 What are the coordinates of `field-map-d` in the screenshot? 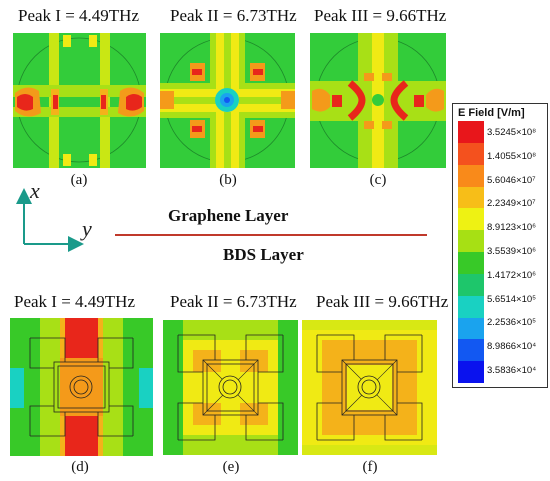 It's located at (81, 387).